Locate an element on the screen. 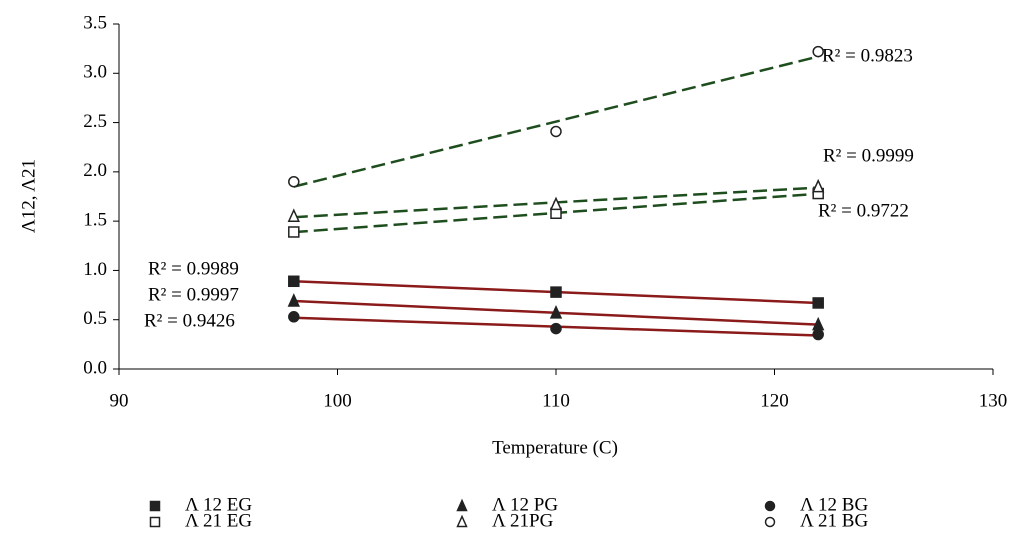  r-squared-label: R² = 0.9426 is located at coordinates (189, 320).